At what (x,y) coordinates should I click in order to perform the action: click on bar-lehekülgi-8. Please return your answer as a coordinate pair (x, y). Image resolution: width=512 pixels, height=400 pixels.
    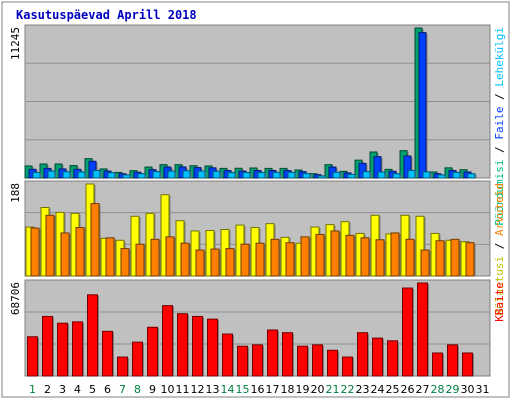
    Looking at the image, I should click on (141, 176).